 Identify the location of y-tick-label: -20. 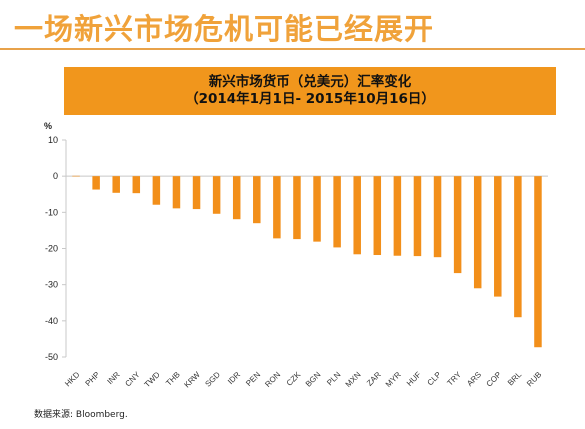
(51, 249).